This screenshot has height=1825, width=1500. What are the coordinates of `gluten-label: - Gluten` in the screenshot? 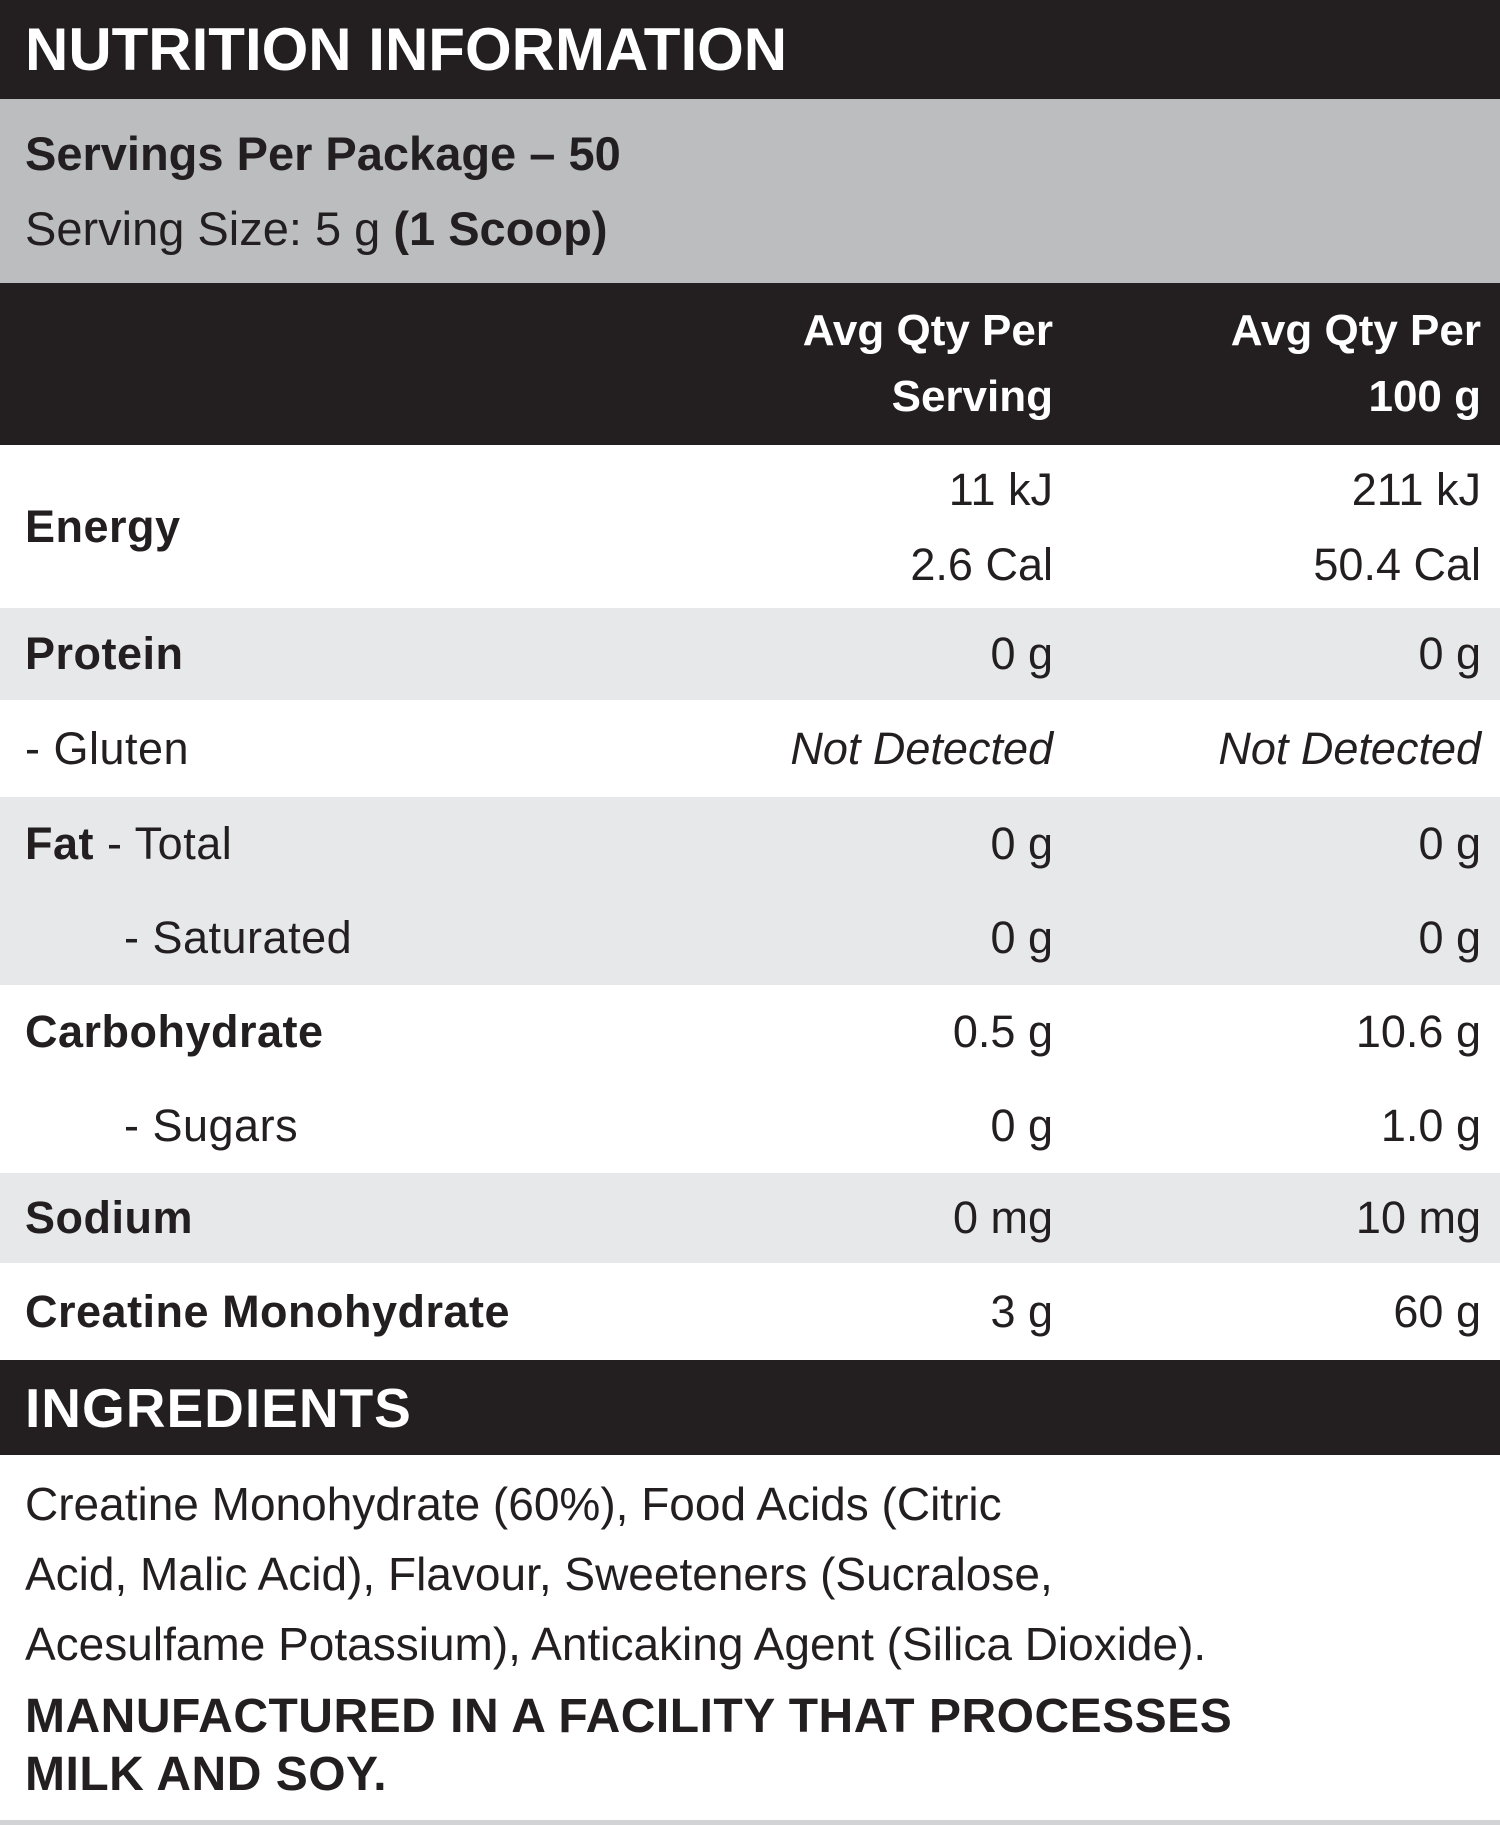 It's located at (107, 748).